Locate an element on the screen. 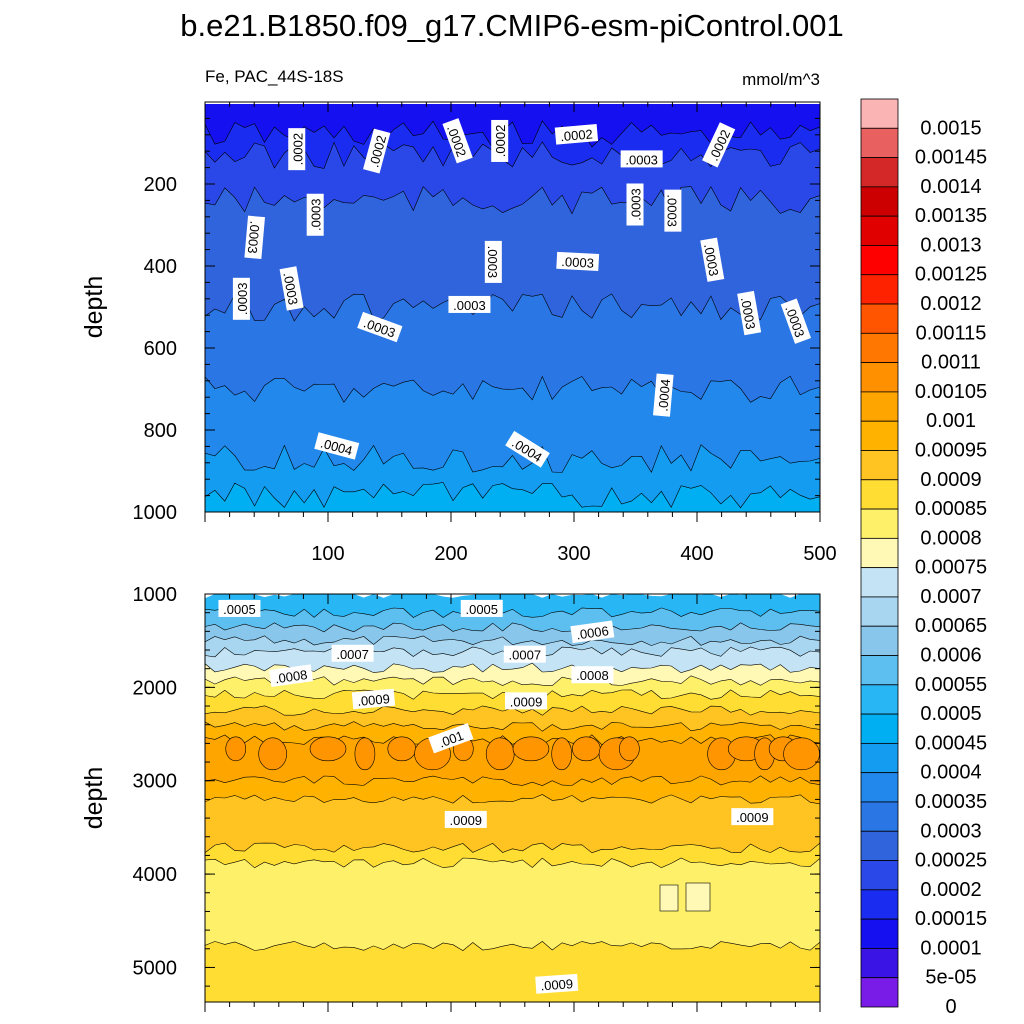 The image size is (1024, 1024). colorbar-label: 0.00095 is located at coordinates (951, 450).